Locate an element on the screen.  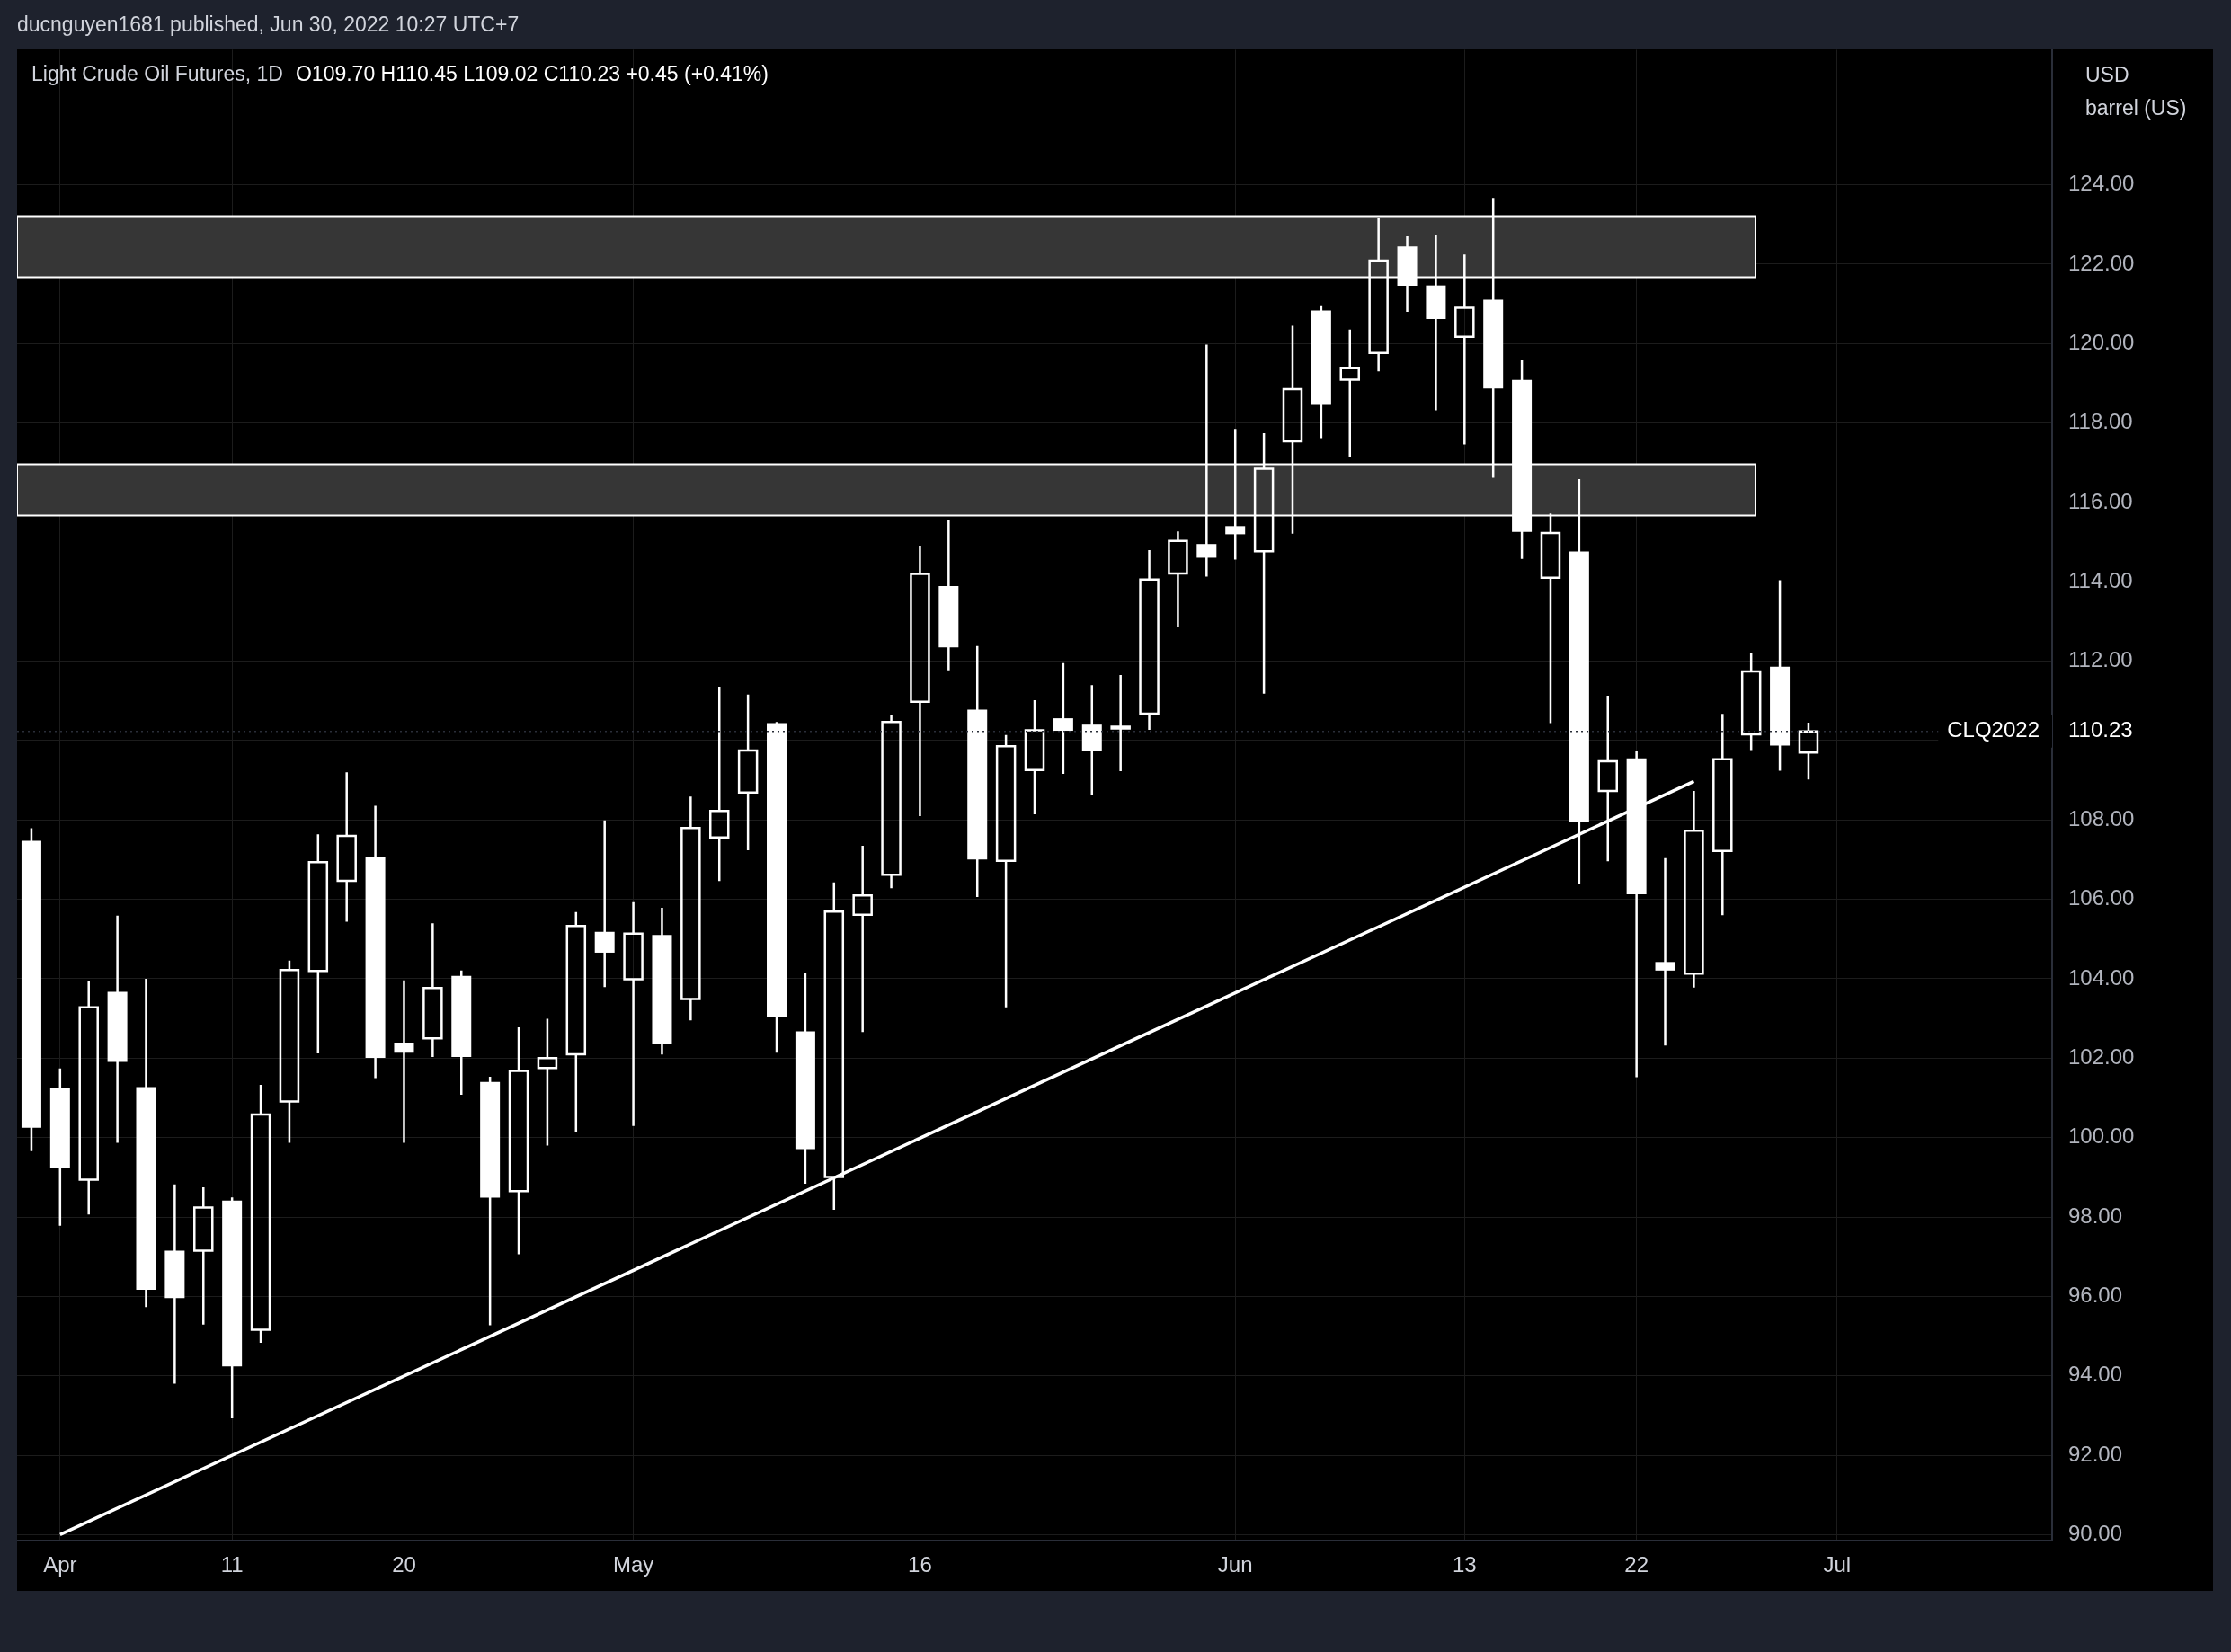
y-tick-label: 102.00 is located at coordinates (2101, 1056).